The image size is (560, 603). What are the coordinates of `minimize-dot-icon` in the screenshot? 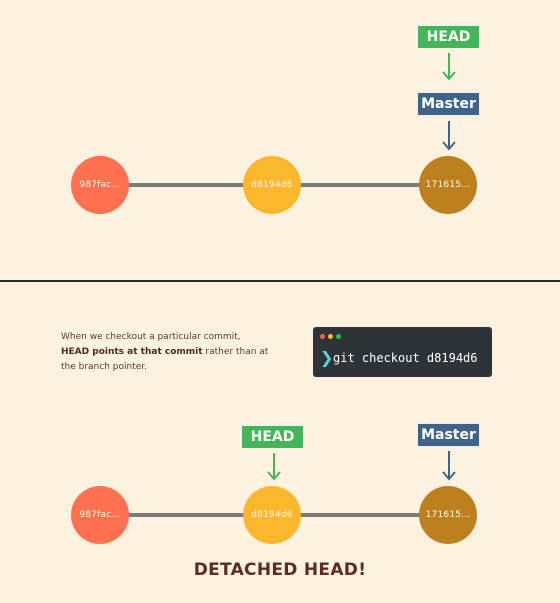 It's located at (330, 336).